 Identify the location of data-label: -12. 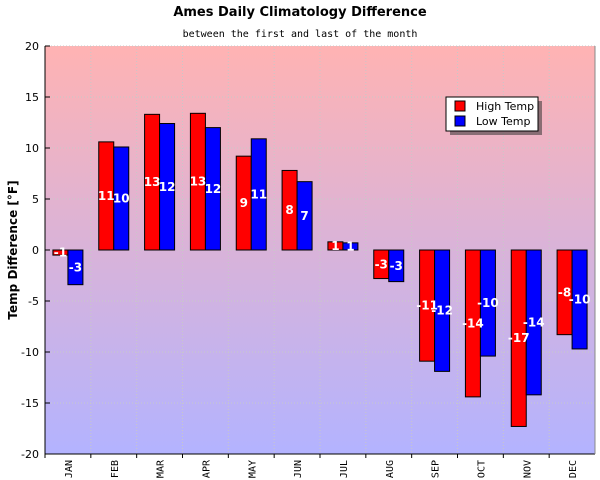
(442, 311).